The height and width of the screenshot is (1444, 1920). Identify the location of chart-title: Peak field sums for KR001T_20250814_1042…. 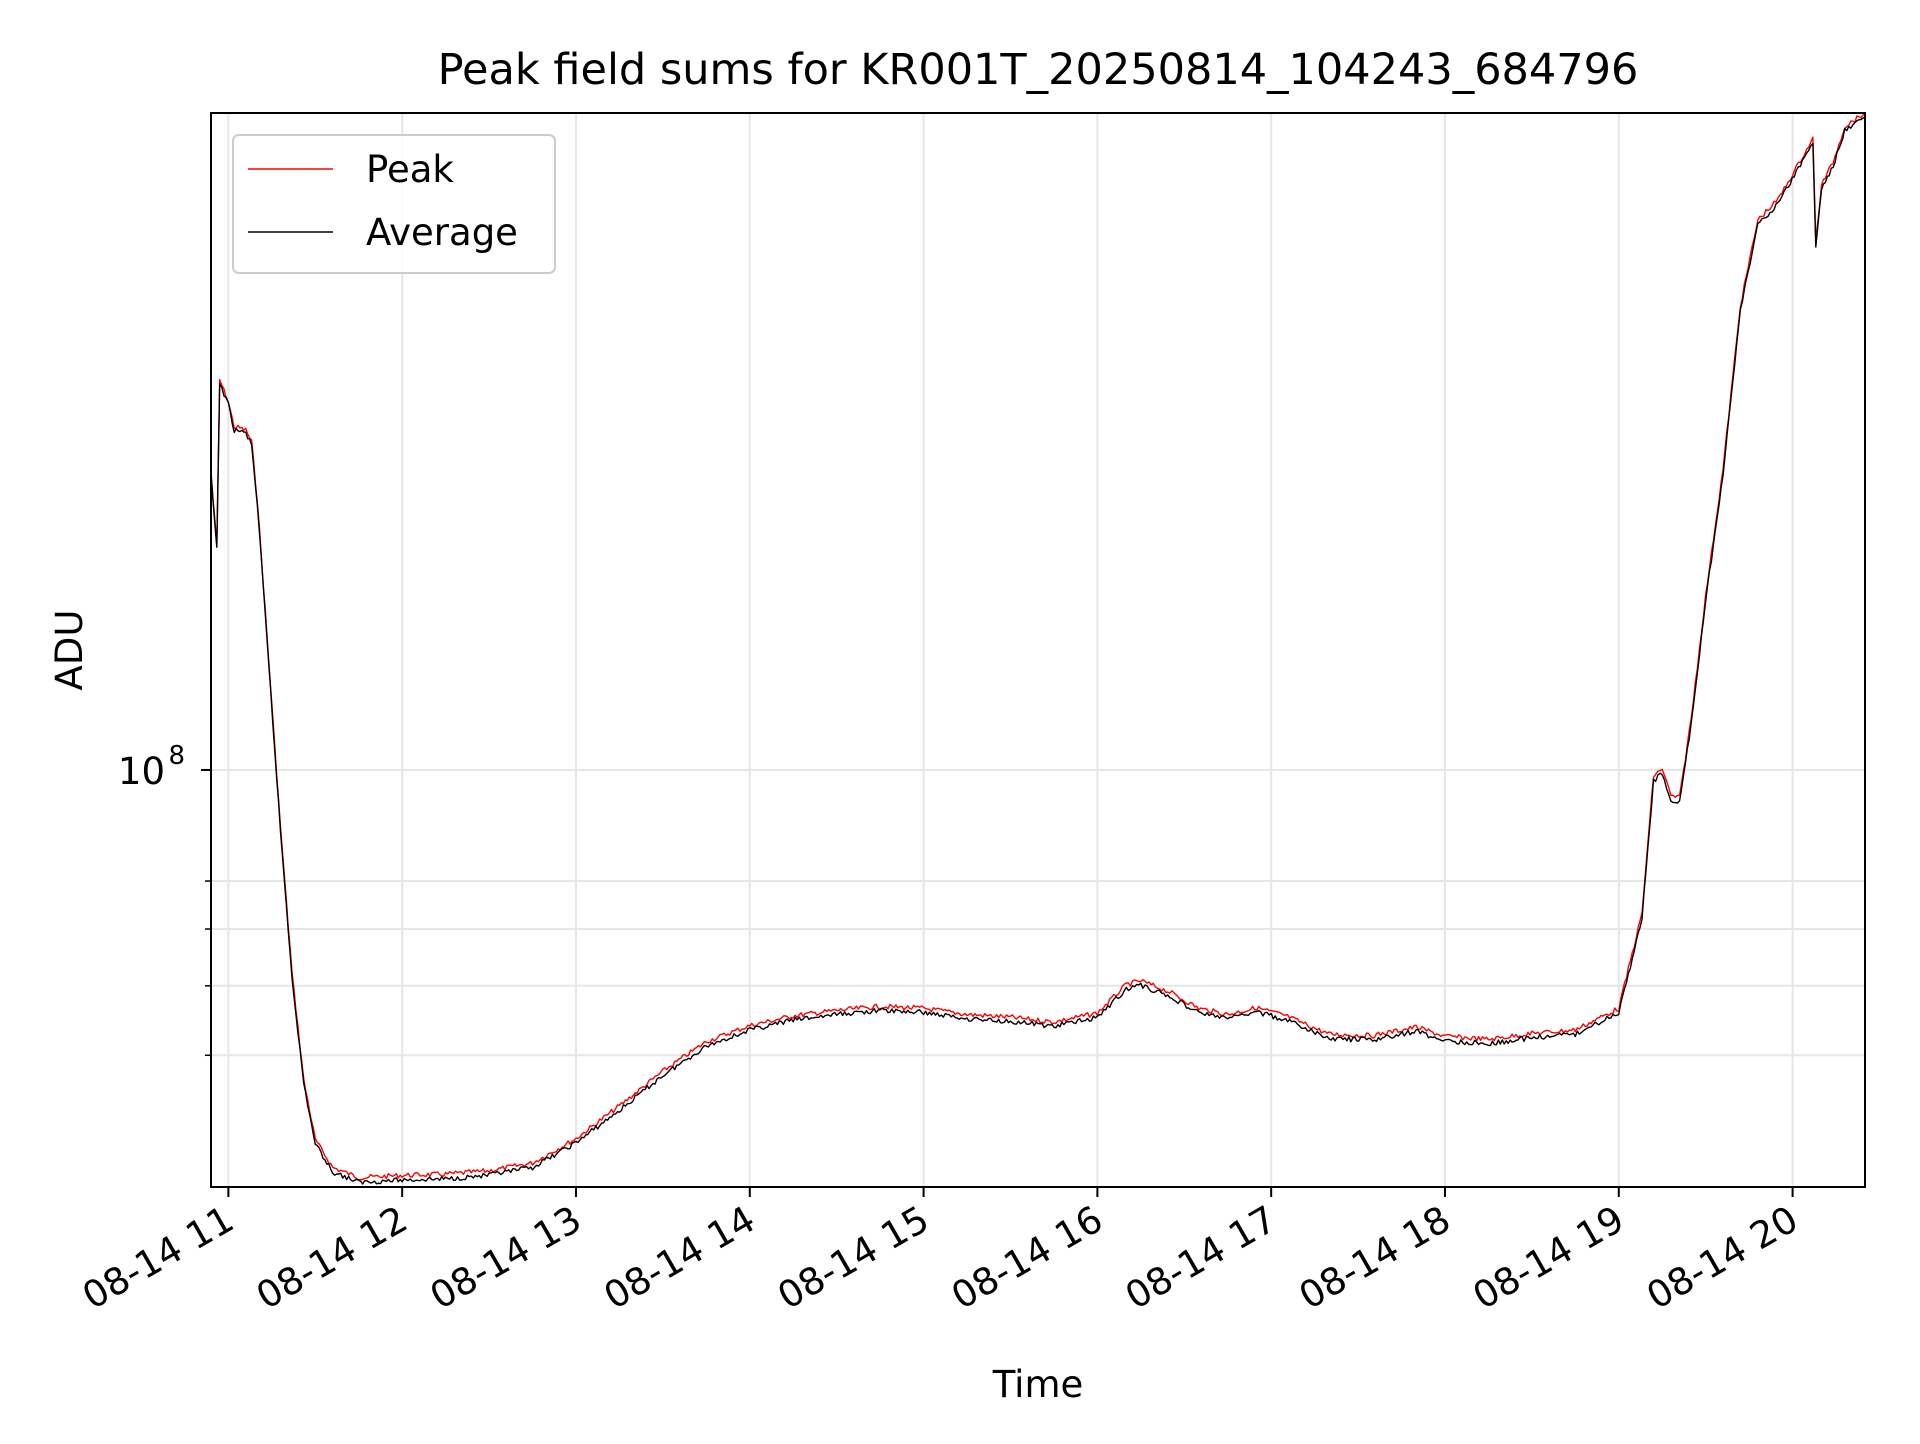
(1038, 70).